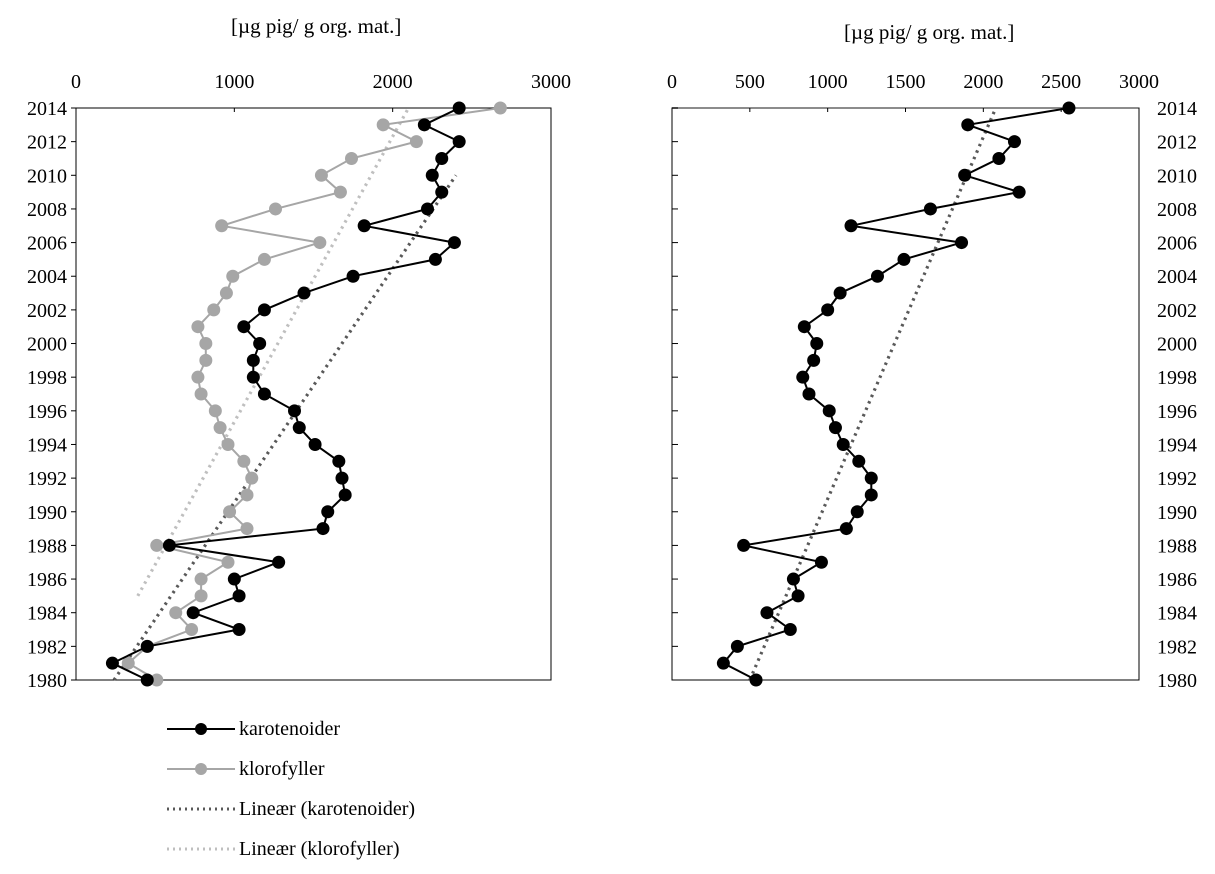 The image size is (1215, 874). I want to click on left-trendline-lineaer-klorofyller, so click(273, 352).